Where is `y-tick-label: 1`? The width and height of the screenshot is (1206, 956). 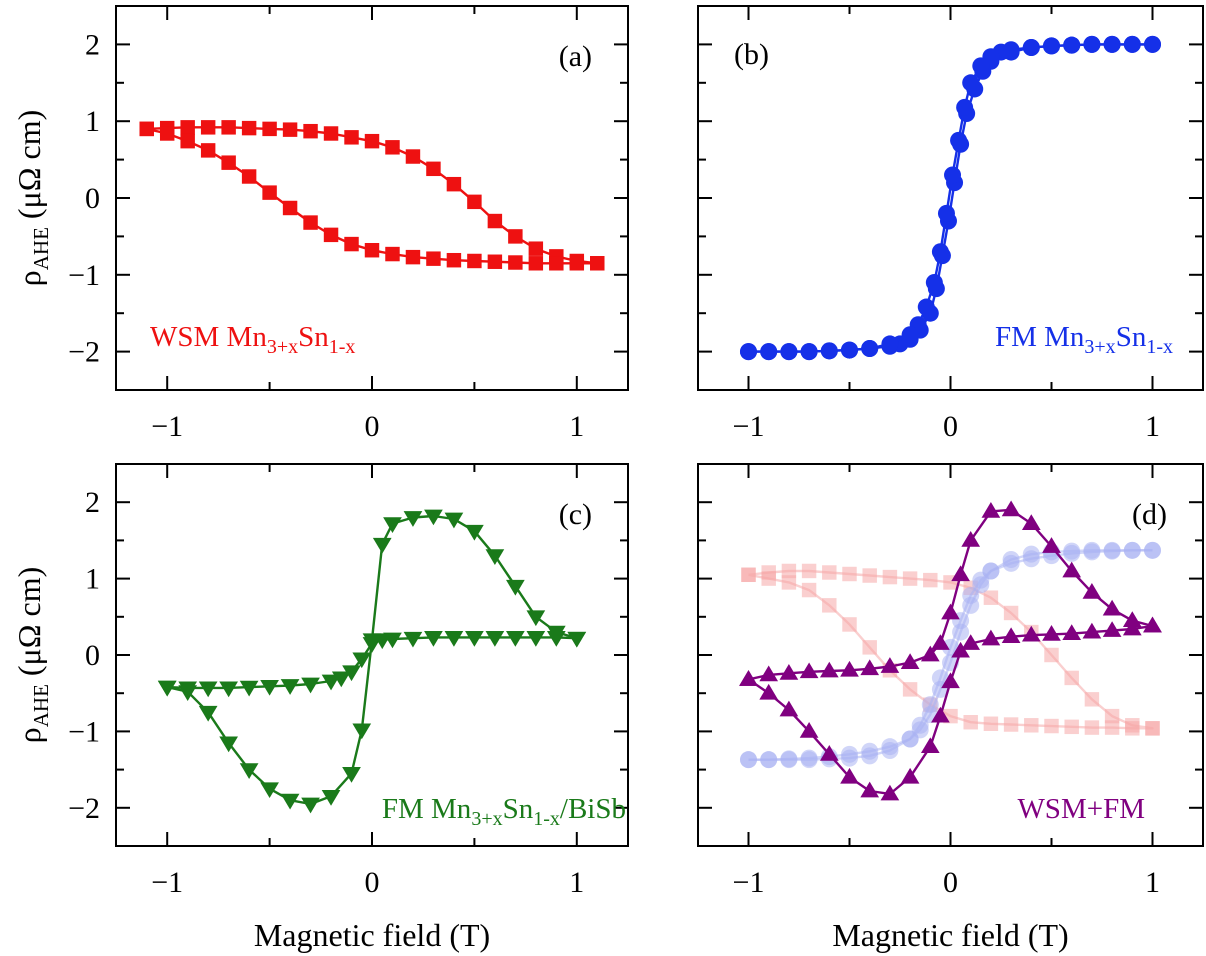
y-tick-label: 1 is located at coordinates (92, 121).